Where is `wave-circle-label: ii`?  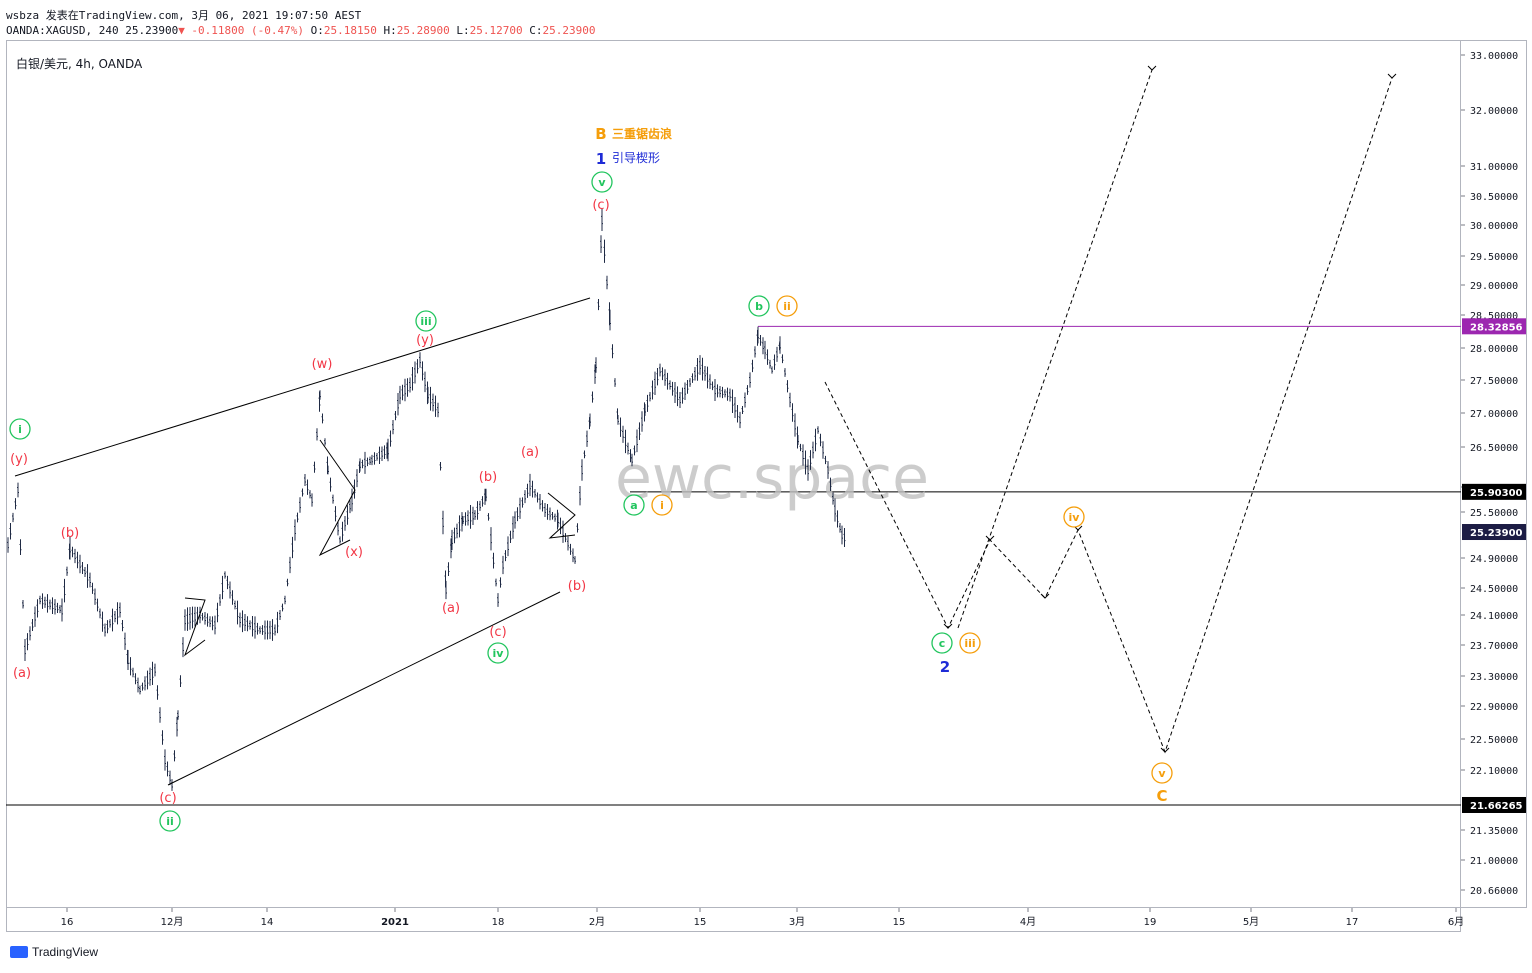
wave-circle-label: ii is located at coordinates (787, 306).